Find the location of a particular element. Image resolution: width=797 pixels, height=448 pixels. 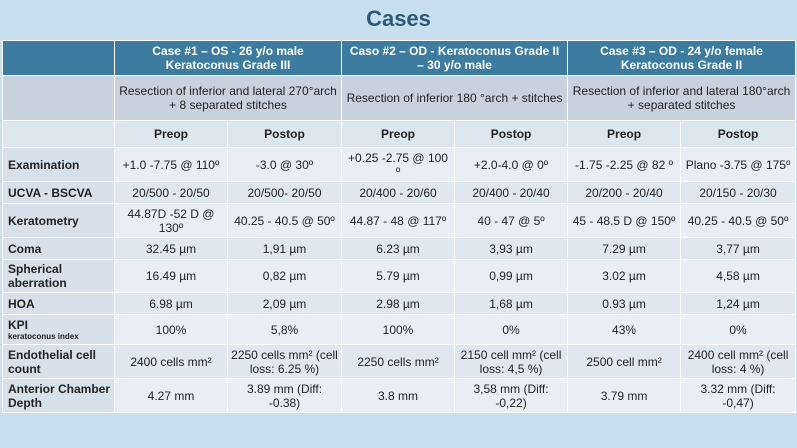

table-cell: 3.79 mm is located at coordinates (624, 395).